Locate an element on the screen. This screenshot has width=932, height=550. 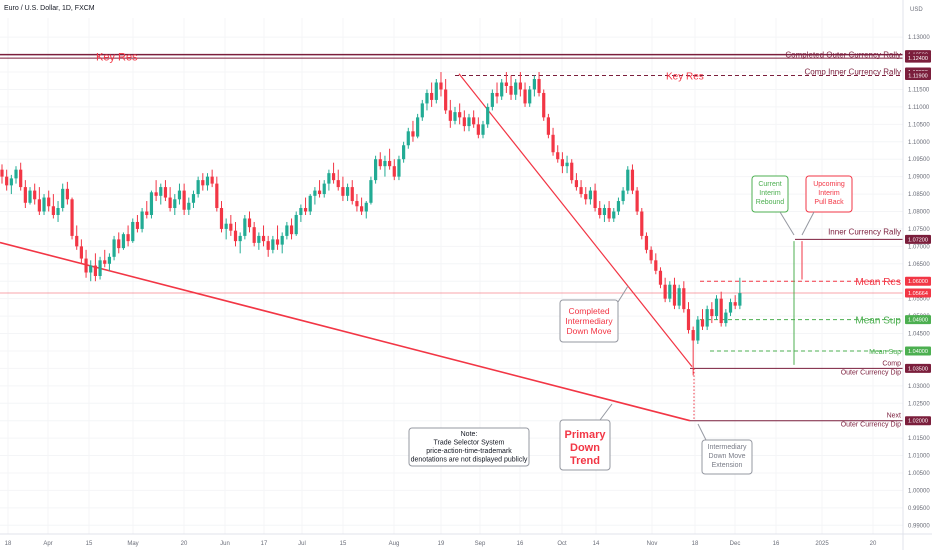
price-tick-label: 1.11000 is located at coordinates (919, 108).